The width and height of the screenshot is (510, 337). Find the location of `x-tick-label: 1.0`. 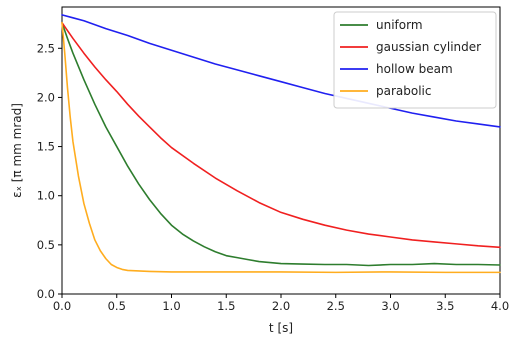

x-tick-label: 1.0 is located at coordinates (171, 306).